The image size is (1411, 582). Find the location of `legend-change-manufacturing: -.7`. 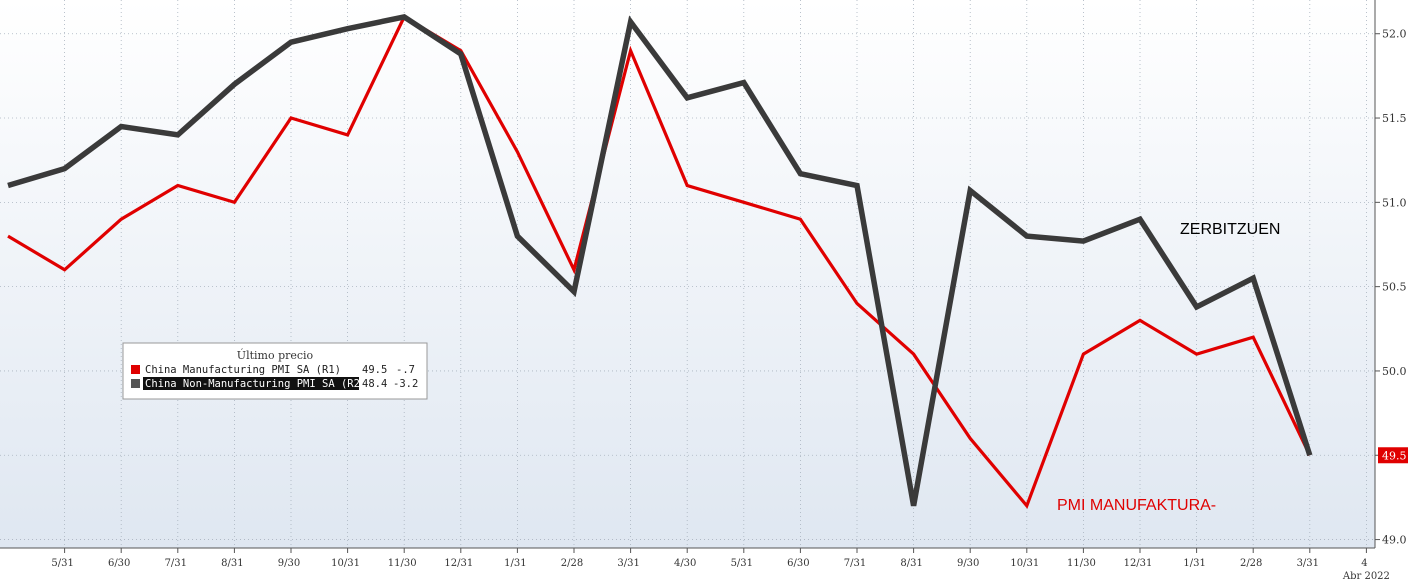

legend-change-manufacturing: -.7 is located at coordinates (405, 370).